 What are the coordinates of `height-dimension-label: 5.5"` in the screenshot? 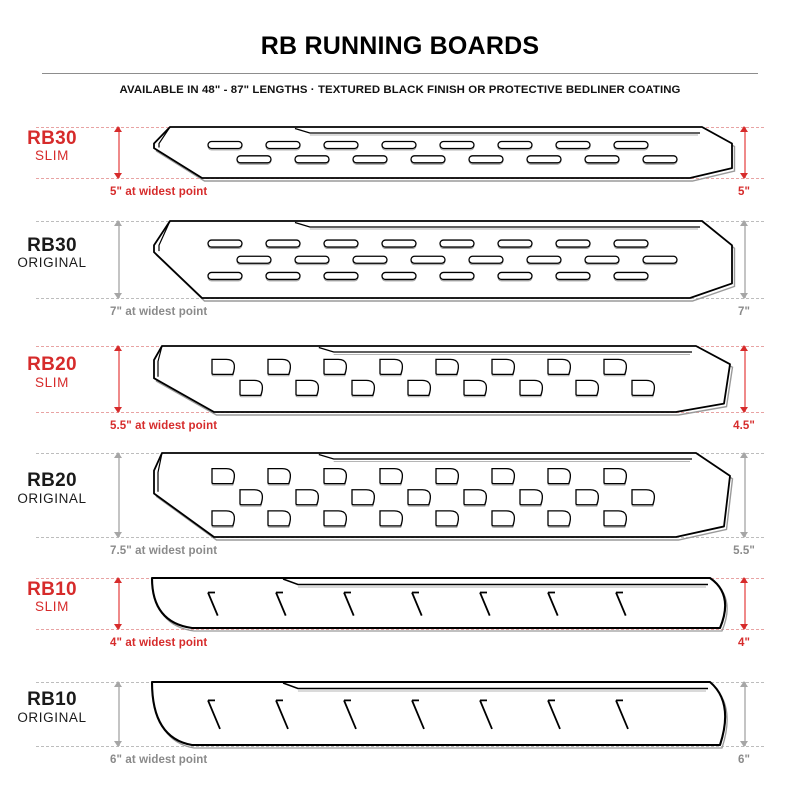 It's located at (744, 551).